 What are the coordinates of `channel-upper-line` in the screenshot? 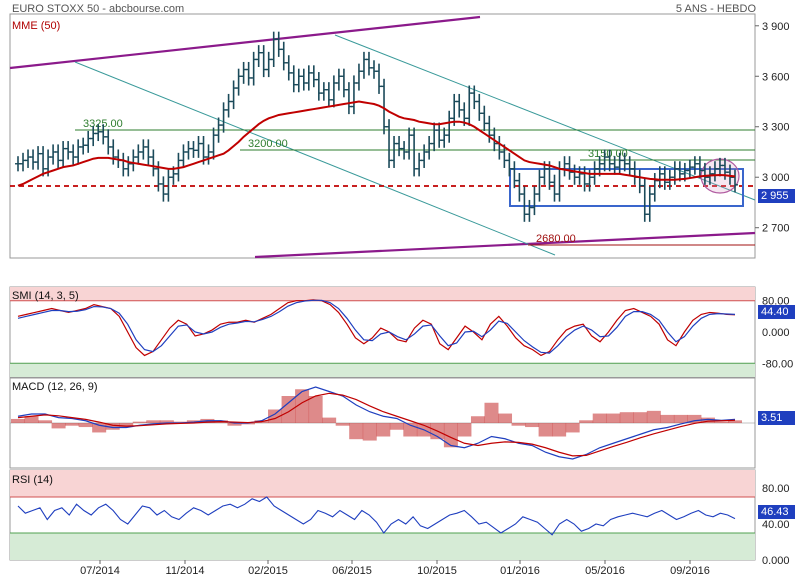 It's located at (245, 42).